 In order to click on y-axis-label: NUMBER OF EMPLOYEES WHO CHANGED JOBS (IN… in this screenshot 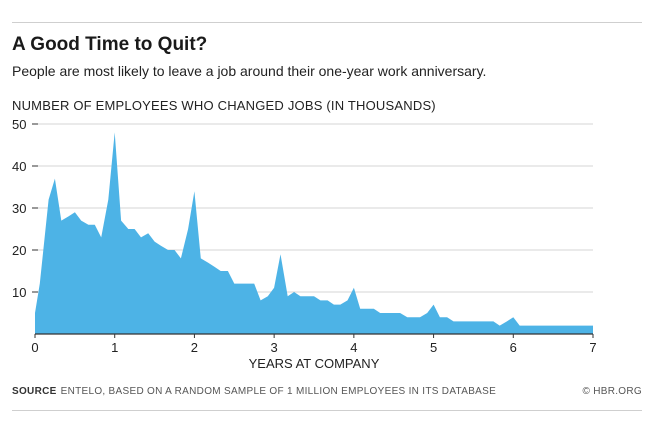, I will do `click(224, 105)`.